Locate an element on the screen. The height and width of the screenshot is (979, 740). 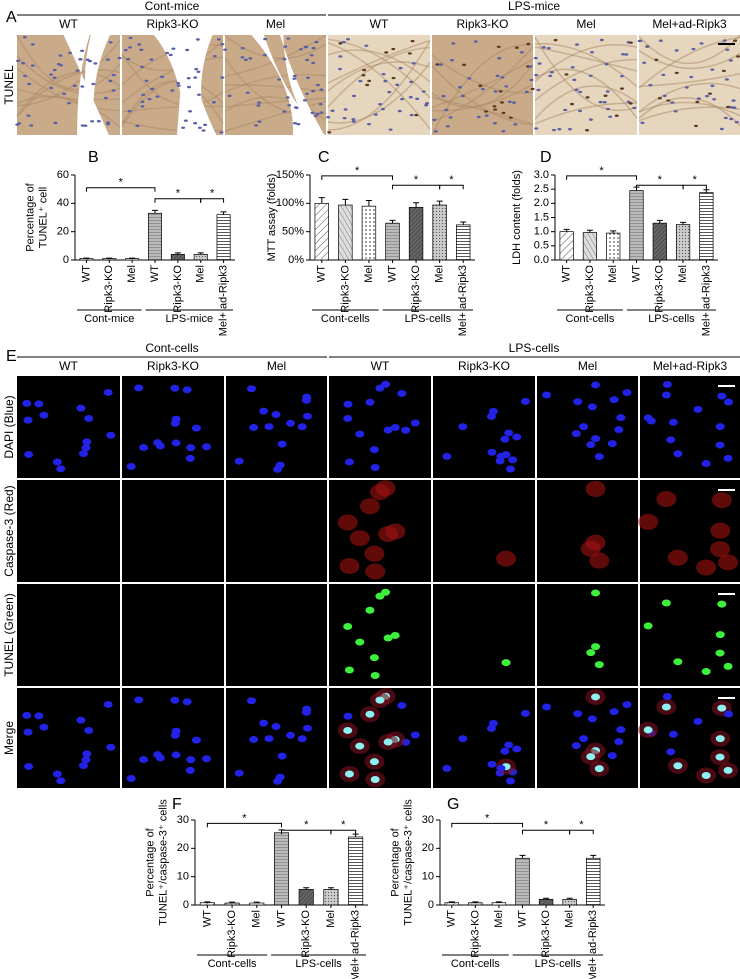
group-label: Cont-cells is located at coordinates (345, 319).